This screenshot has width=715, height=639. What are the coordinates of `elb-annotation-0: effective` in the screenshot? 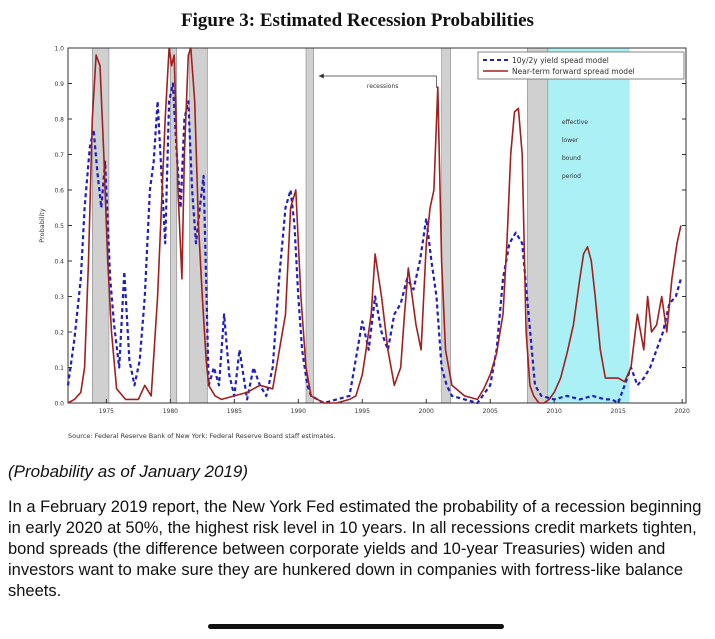 It's located at (575, 122).